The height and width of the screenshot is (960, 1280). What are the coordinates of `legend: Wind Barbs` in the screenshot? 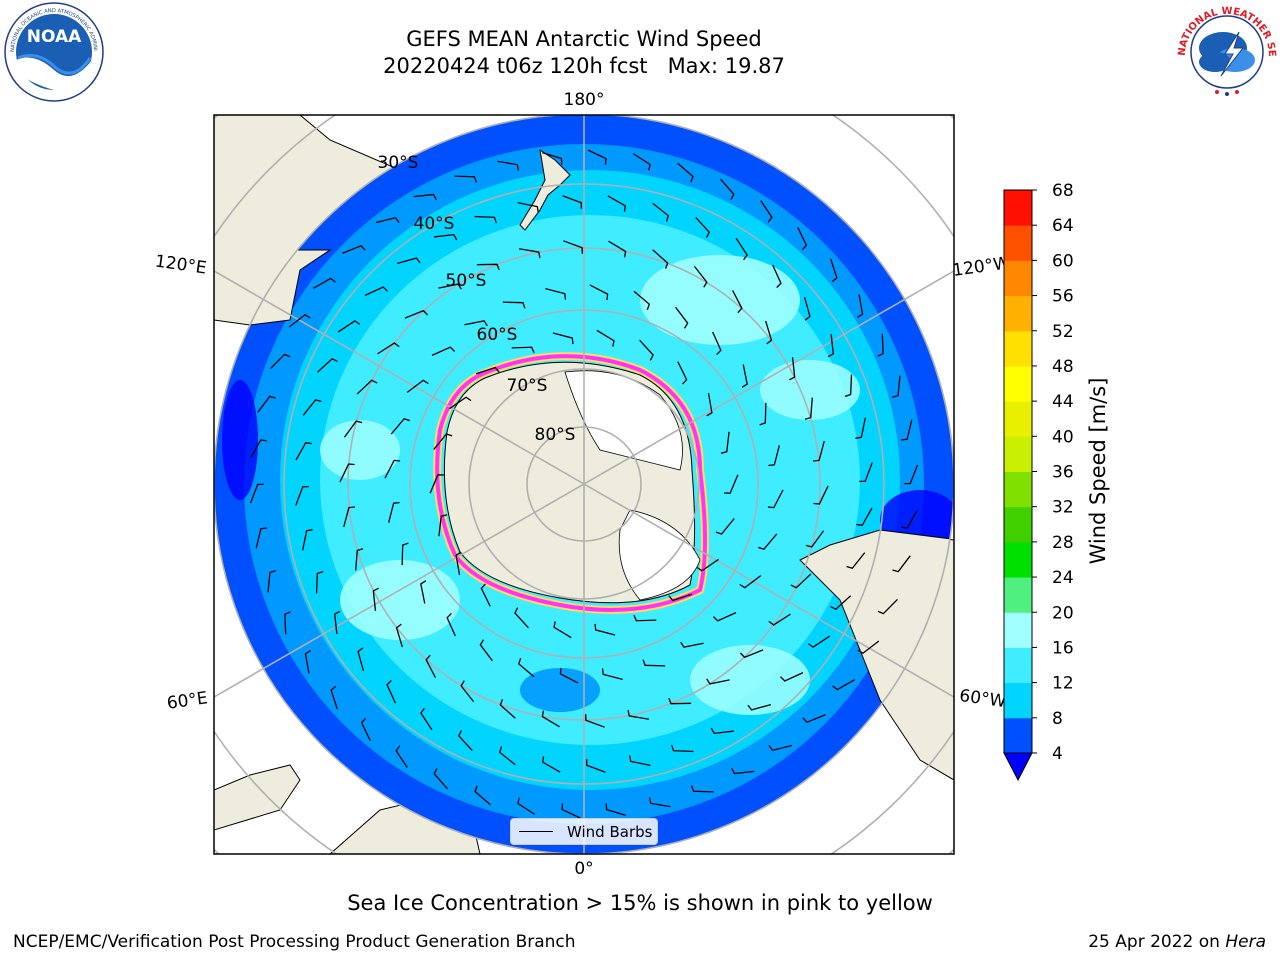 It's located at (584, 831).